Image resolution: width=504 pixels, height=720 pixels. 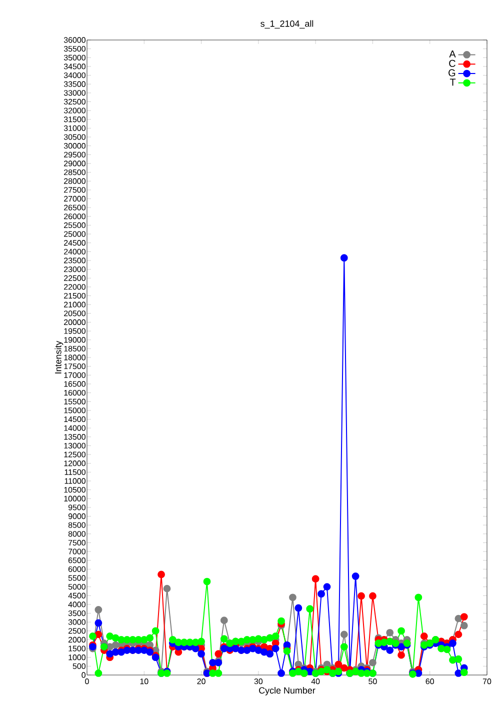 What do you see at coordinates (287, 24) in the screenshot?
I see `chart-title: s_1_2104_all` at bounding box center [287, 24].